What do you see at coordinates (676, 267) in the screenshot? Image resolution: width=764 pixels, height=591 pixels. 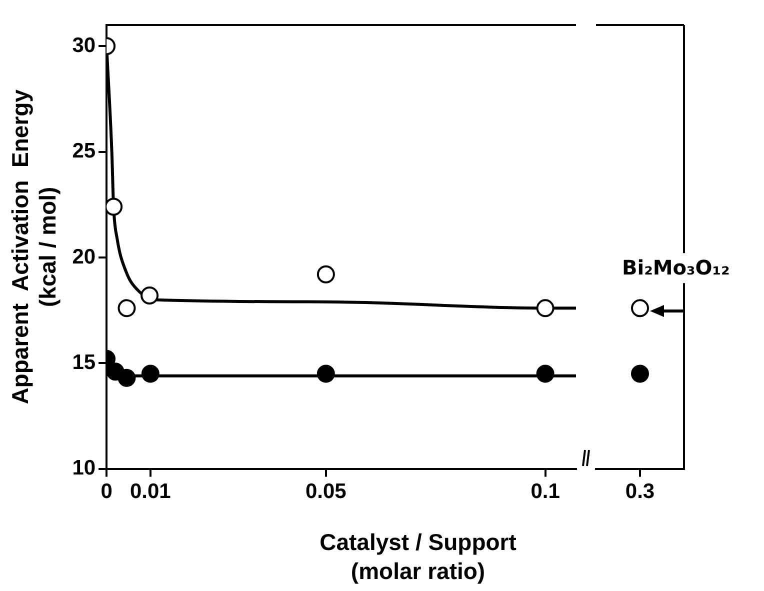 I see `annotation: Bi₂Mo₃O₁₂` at bounding box center [676, 267].